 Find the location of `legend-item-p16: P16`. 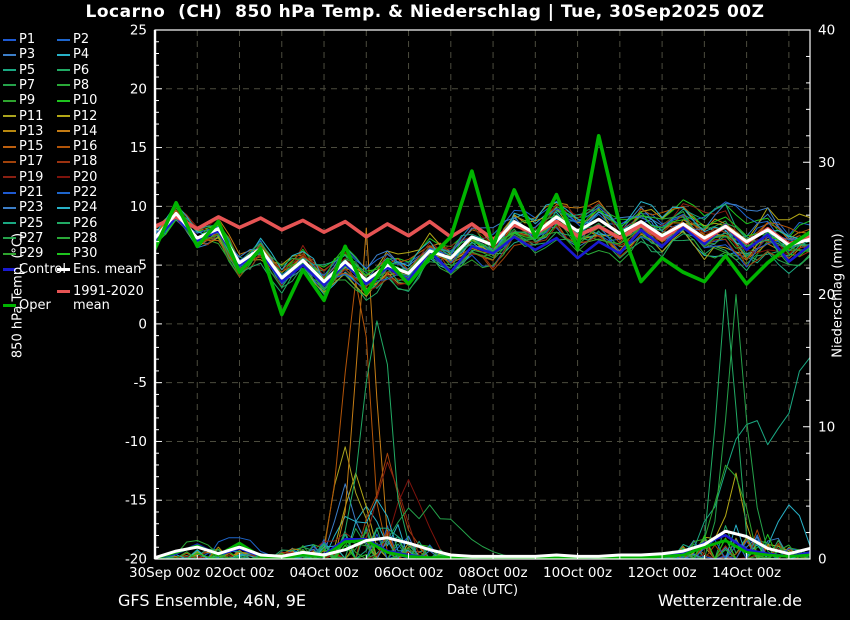

legend-item-p16: P16 is located at coordinates (77, 146).